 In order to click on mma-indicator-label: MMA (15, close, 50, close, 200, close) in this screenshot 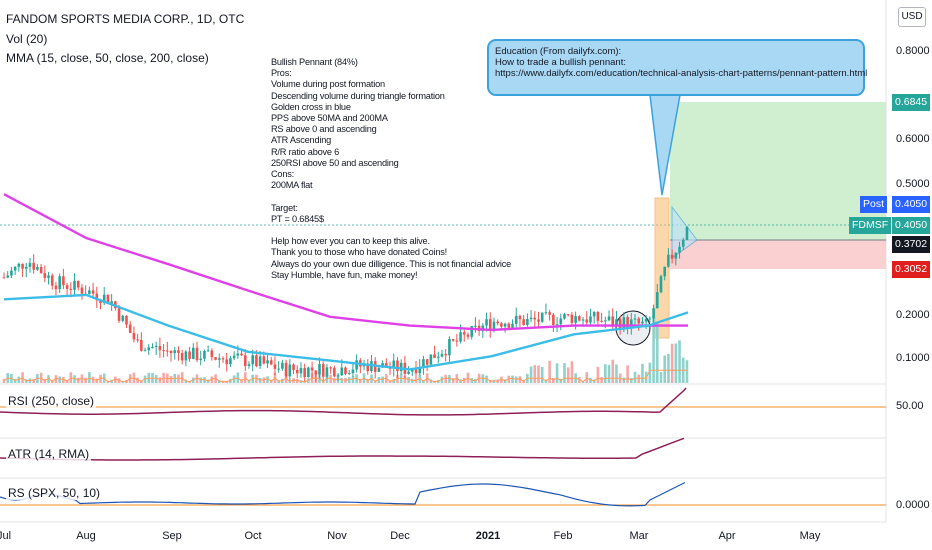, I will do `click(107, 58)`.